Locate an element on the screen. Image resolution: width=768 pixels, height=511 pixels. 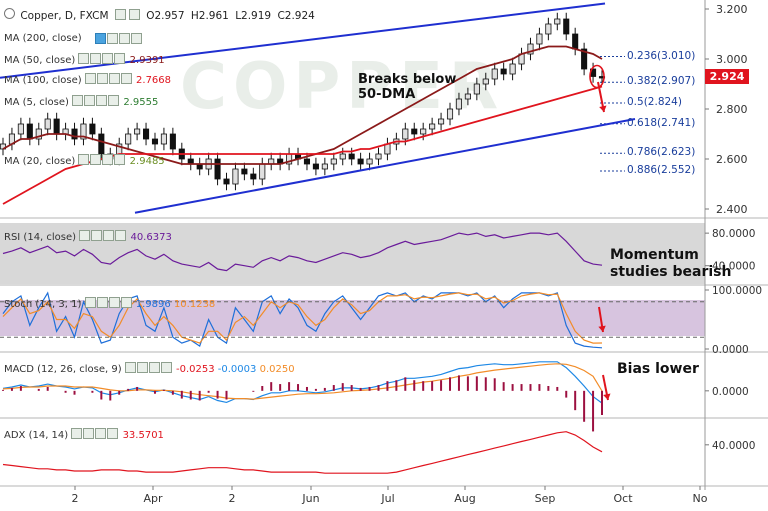
stoch-header: Stoch (14, 3, 1) 1.9896 10.1238 is located at coordinates (110, 303).